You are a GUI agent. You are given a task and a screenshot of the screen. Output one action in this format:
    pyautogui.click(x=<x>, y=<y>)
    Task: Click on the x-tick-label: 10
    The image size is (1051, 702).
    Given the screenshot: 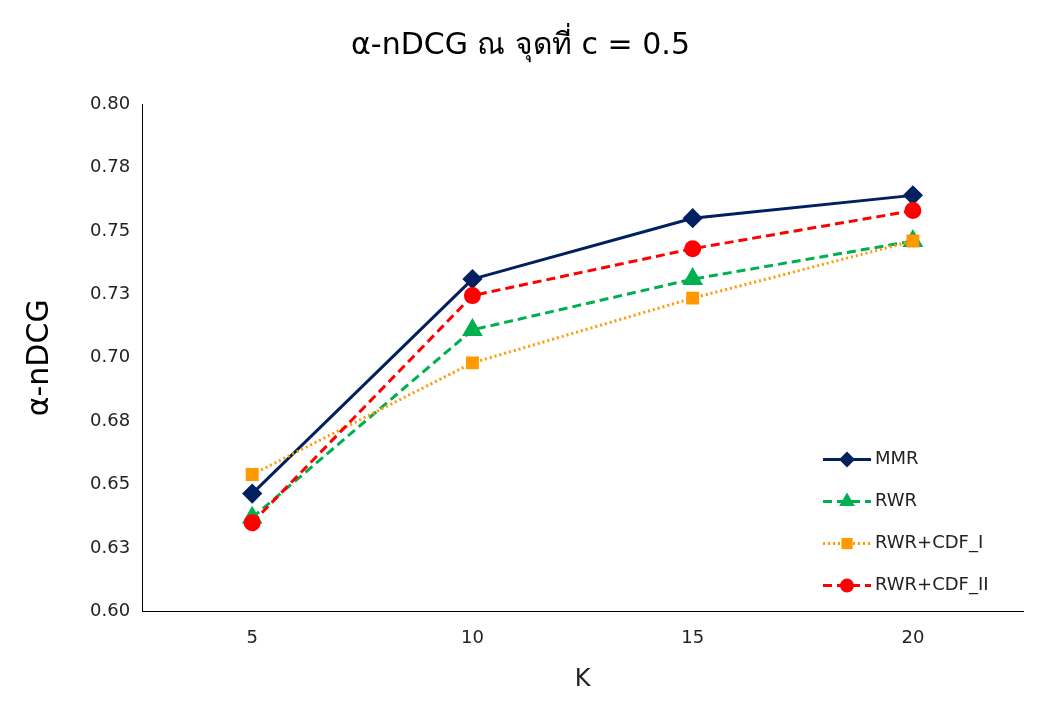 What is the action you would take?
    pyautogui.click(x=472, y=637)
    